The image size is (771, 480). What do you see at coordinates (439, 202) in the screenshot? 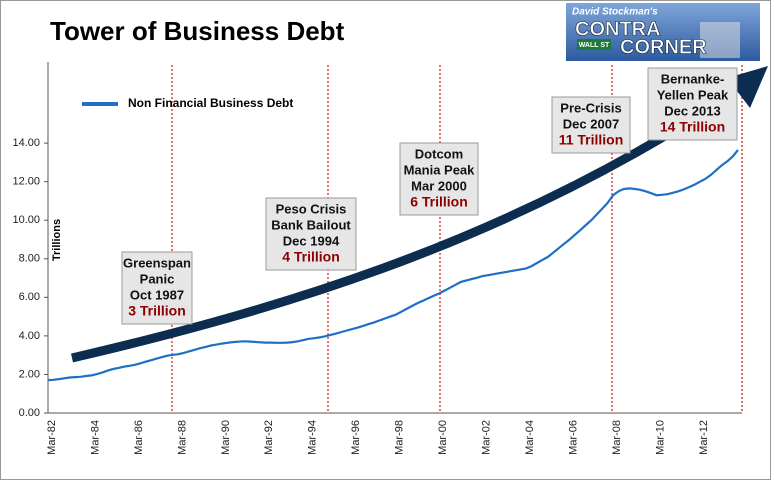
I see `annotation-amount: 6 Trillion` at bounding box center [439, 202].